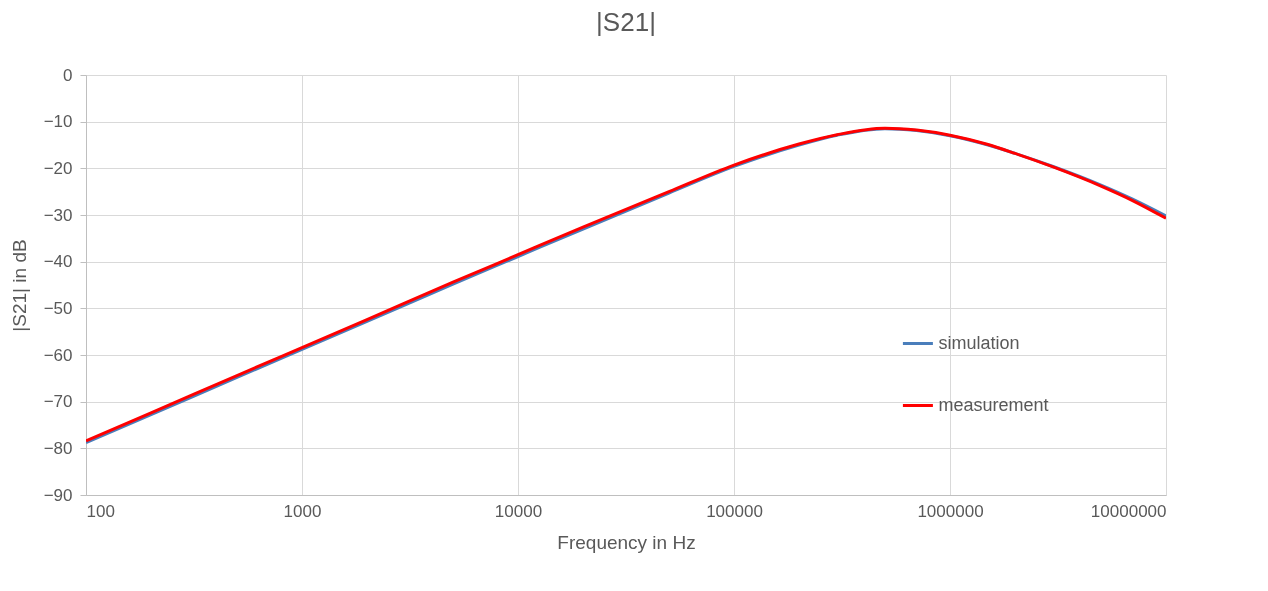 This screenshot has height=591, width=1268. What do you see at coordinates (58, 168) in the screenshot?
I see `y-tick-label: −20` at bounding box center [58, 168].